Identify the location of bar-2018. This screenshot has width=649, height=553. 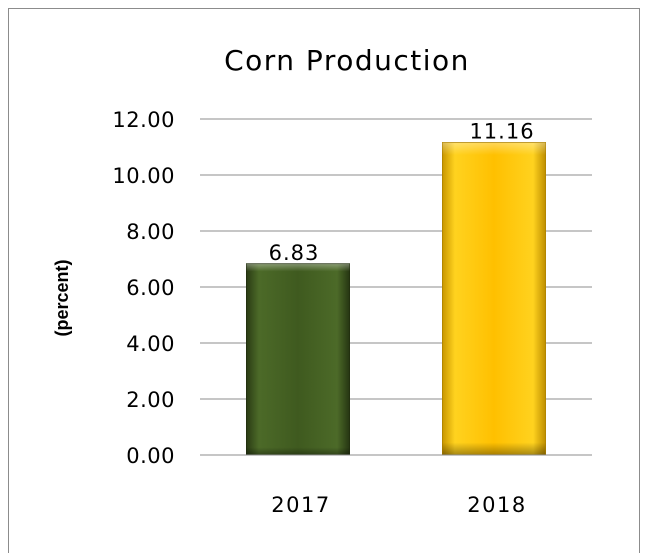
(494, 299).